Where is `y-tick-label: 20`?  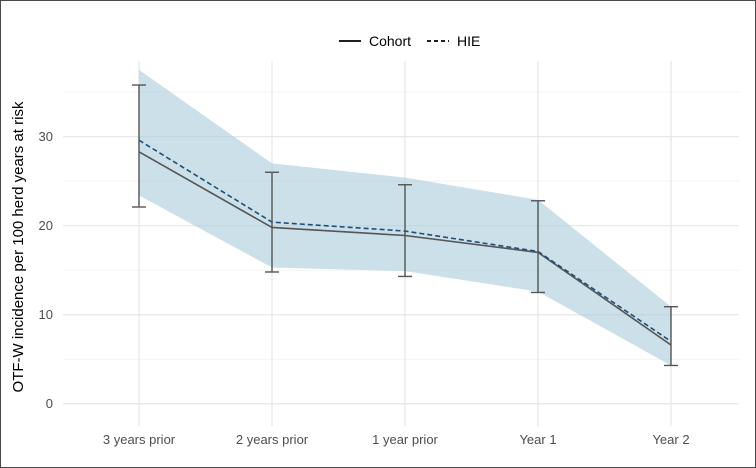 y-tick-label: 20 is located at coordinates (46, 225).